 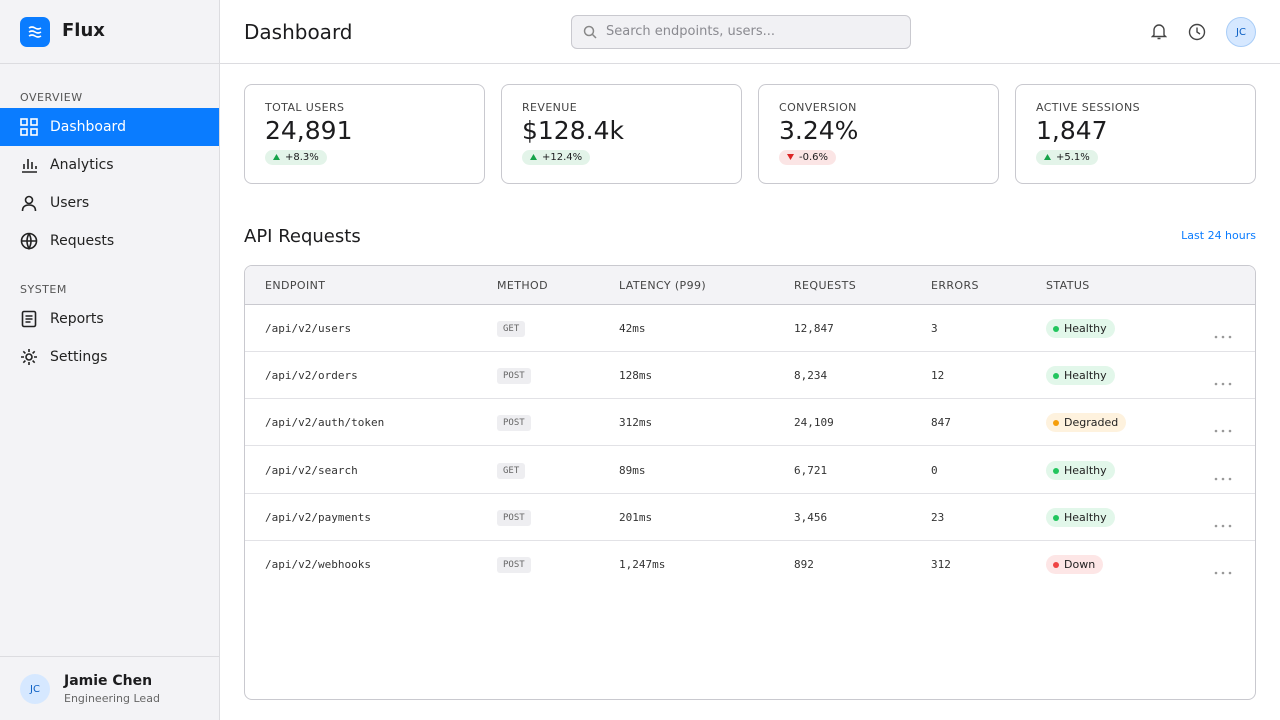 I want to click on cell: 12, so click(x=938, y=376).